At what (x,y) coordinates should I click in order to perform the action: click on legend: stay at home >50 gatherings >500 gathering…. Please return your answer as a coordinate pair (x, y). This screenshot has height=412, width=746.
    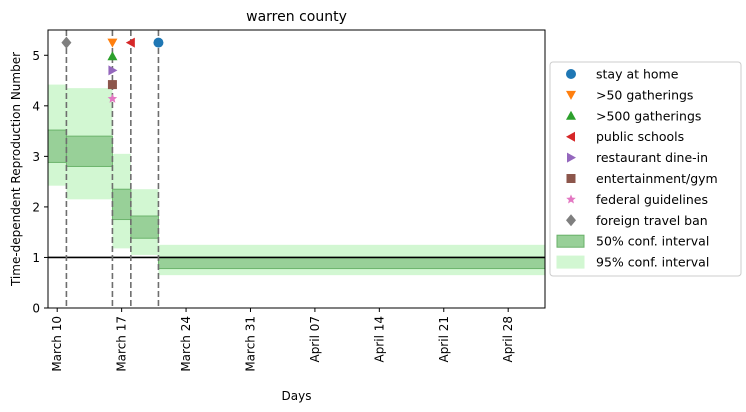
    Looking at the image, I should click on (645, 169).